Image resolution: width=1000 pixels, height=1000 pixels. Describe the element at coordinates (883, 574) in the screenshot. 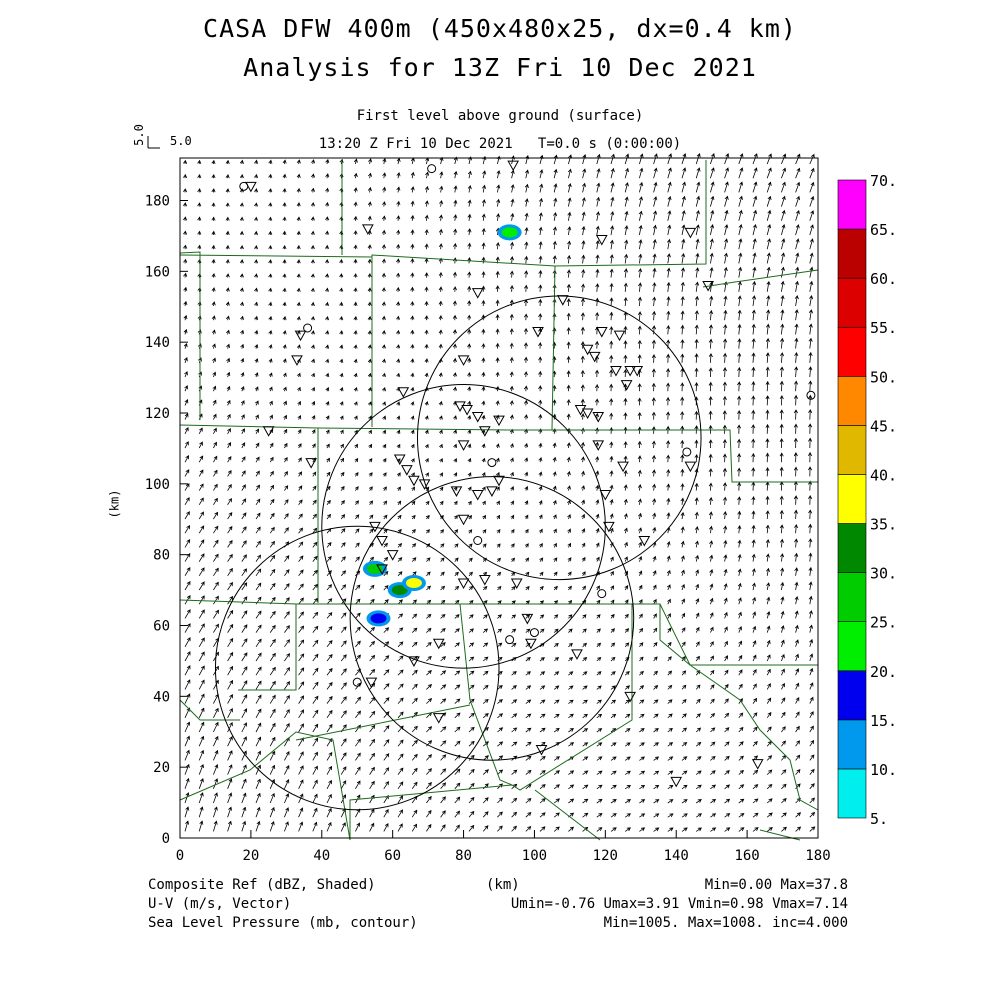

I see `colorbar-label: 30.` at that location.